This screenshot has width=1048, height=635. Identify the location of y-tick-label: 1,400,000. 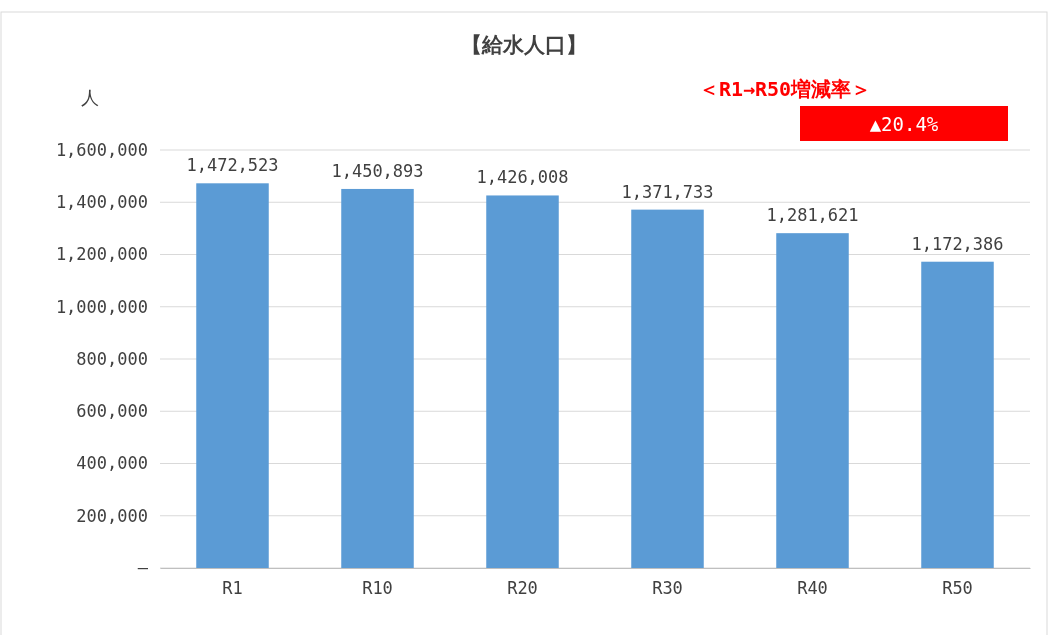
(101, 202).